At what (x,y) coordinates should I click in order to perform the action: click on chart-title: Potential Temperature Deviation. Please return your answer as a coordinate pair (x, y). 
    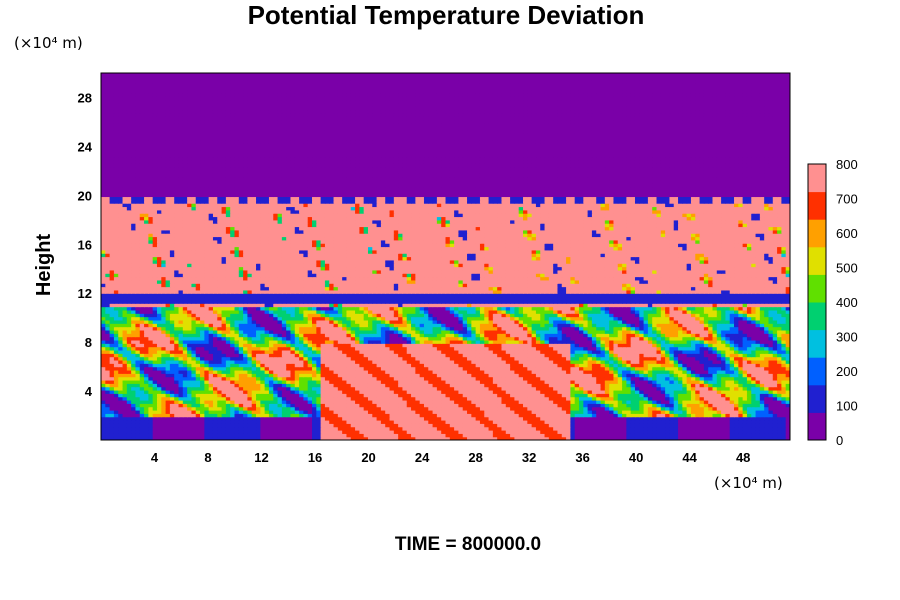
    Looking at the image, I should click on (446, 15).